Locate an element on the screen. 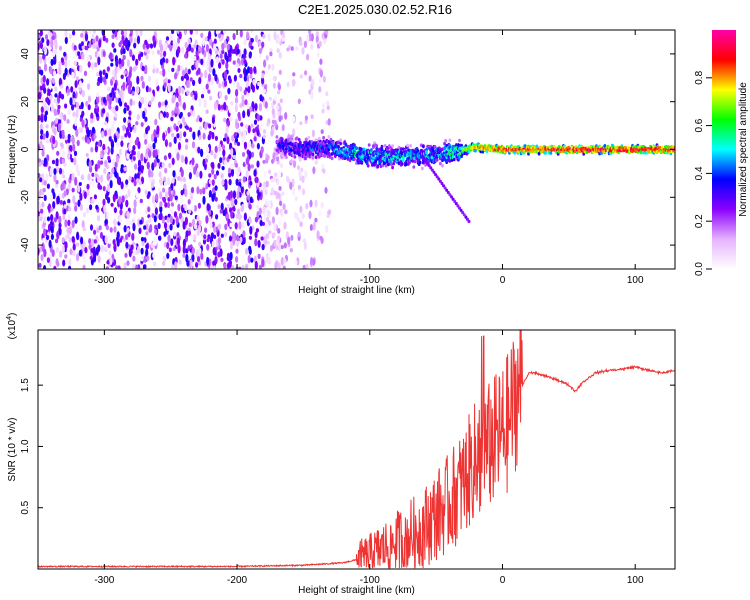 This screenshot has height=600, width=750. heatmap-ytick-label: -20 is located at coordinates (25, 197).